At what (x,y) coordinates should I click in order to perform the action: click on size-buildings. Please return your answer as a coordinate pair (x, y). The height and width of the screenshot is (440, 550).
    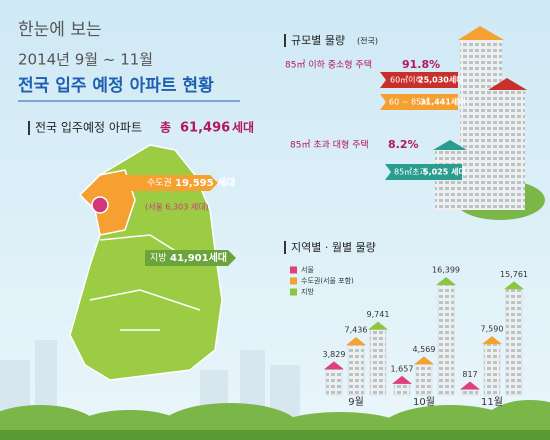
    Looking at the image, I should click on (480, 118).